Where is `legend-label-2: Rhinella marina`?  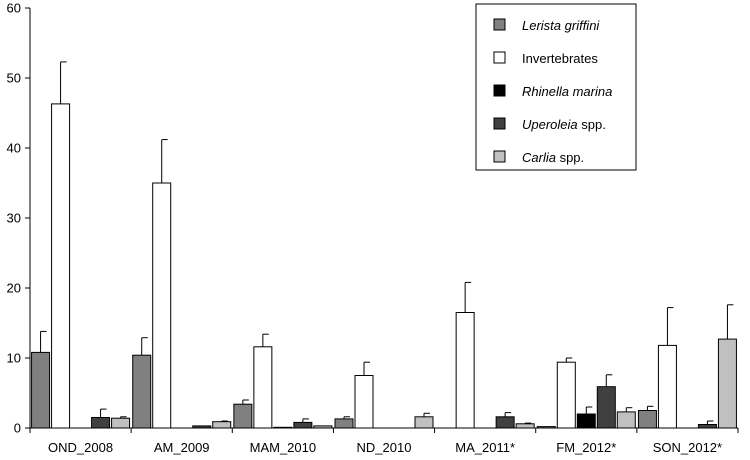
legend-label-2: Rhinella marina is located at coordinates (567, 91).